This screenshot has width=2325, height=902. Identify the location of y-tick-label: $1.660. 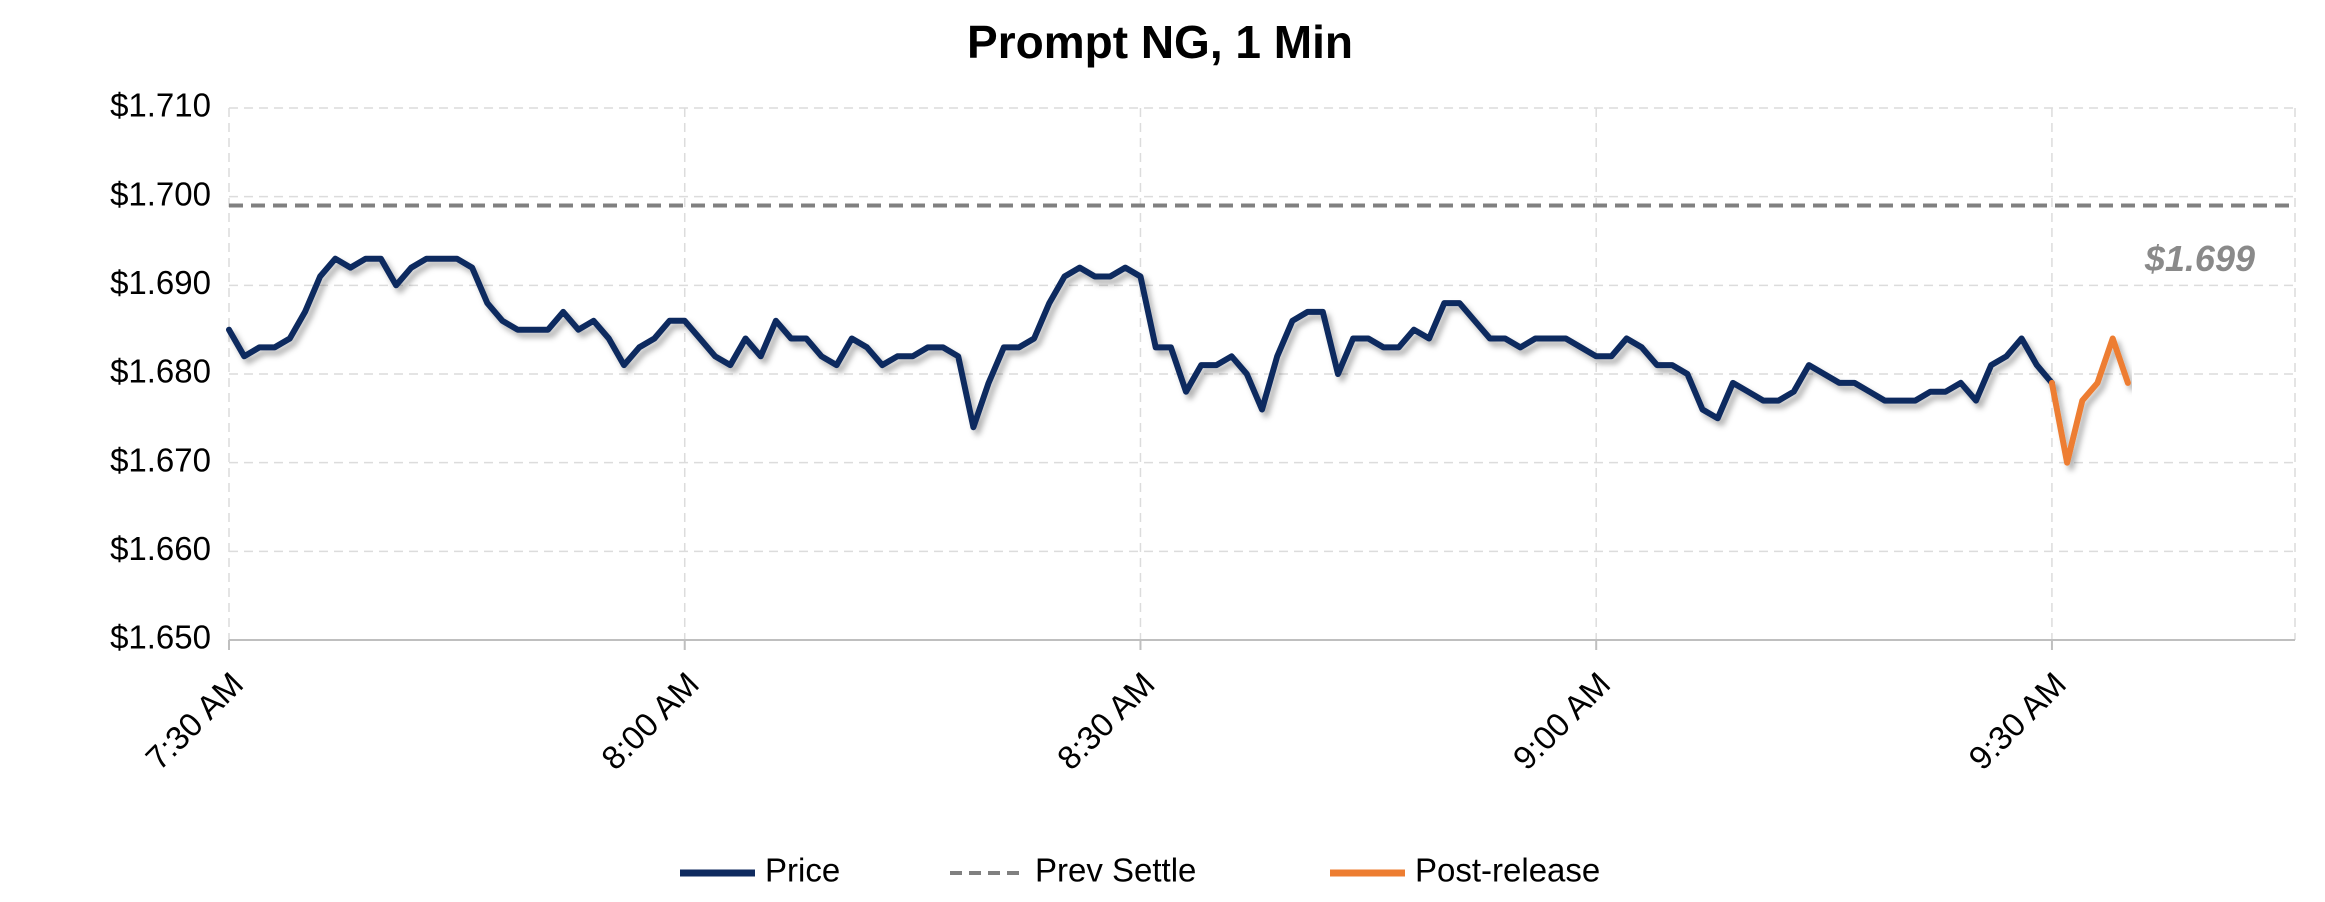
(160, 548).